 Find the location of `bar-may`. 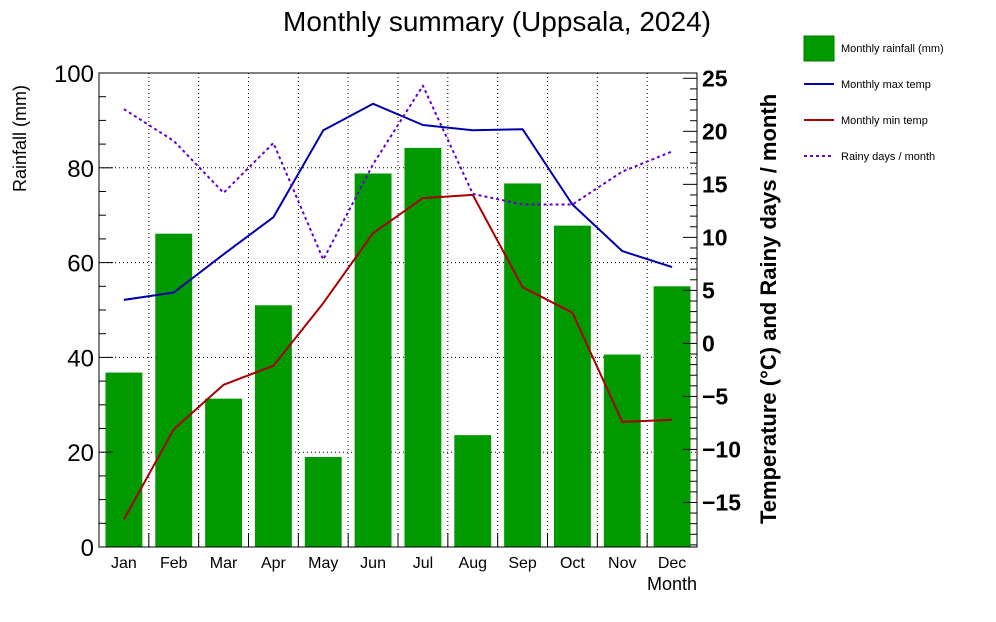

bar-may is located at coordinates (323, 501).